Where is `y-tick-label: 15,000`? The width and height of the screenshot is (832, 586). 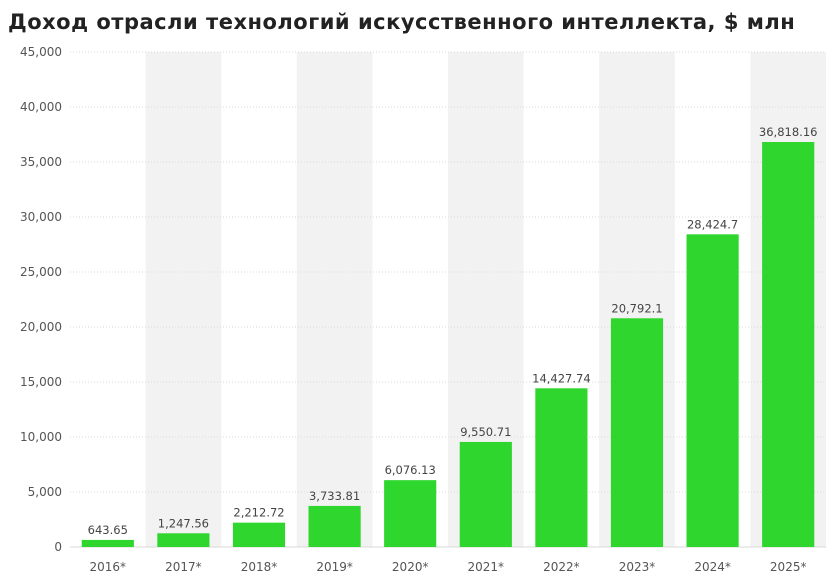
y-tick-label: 15,000 is located at coordinates (41, 382).